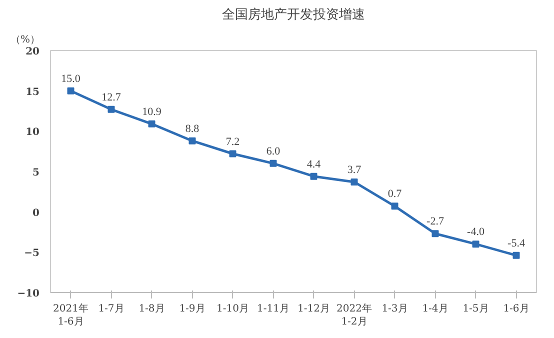 Image resolution: width=554 pixels, height=338 pixels. What do you see at coordinates (314, 309) in the screenshot?
I see `x-tick-label: 1-12月` at bounding box center [314, 309].